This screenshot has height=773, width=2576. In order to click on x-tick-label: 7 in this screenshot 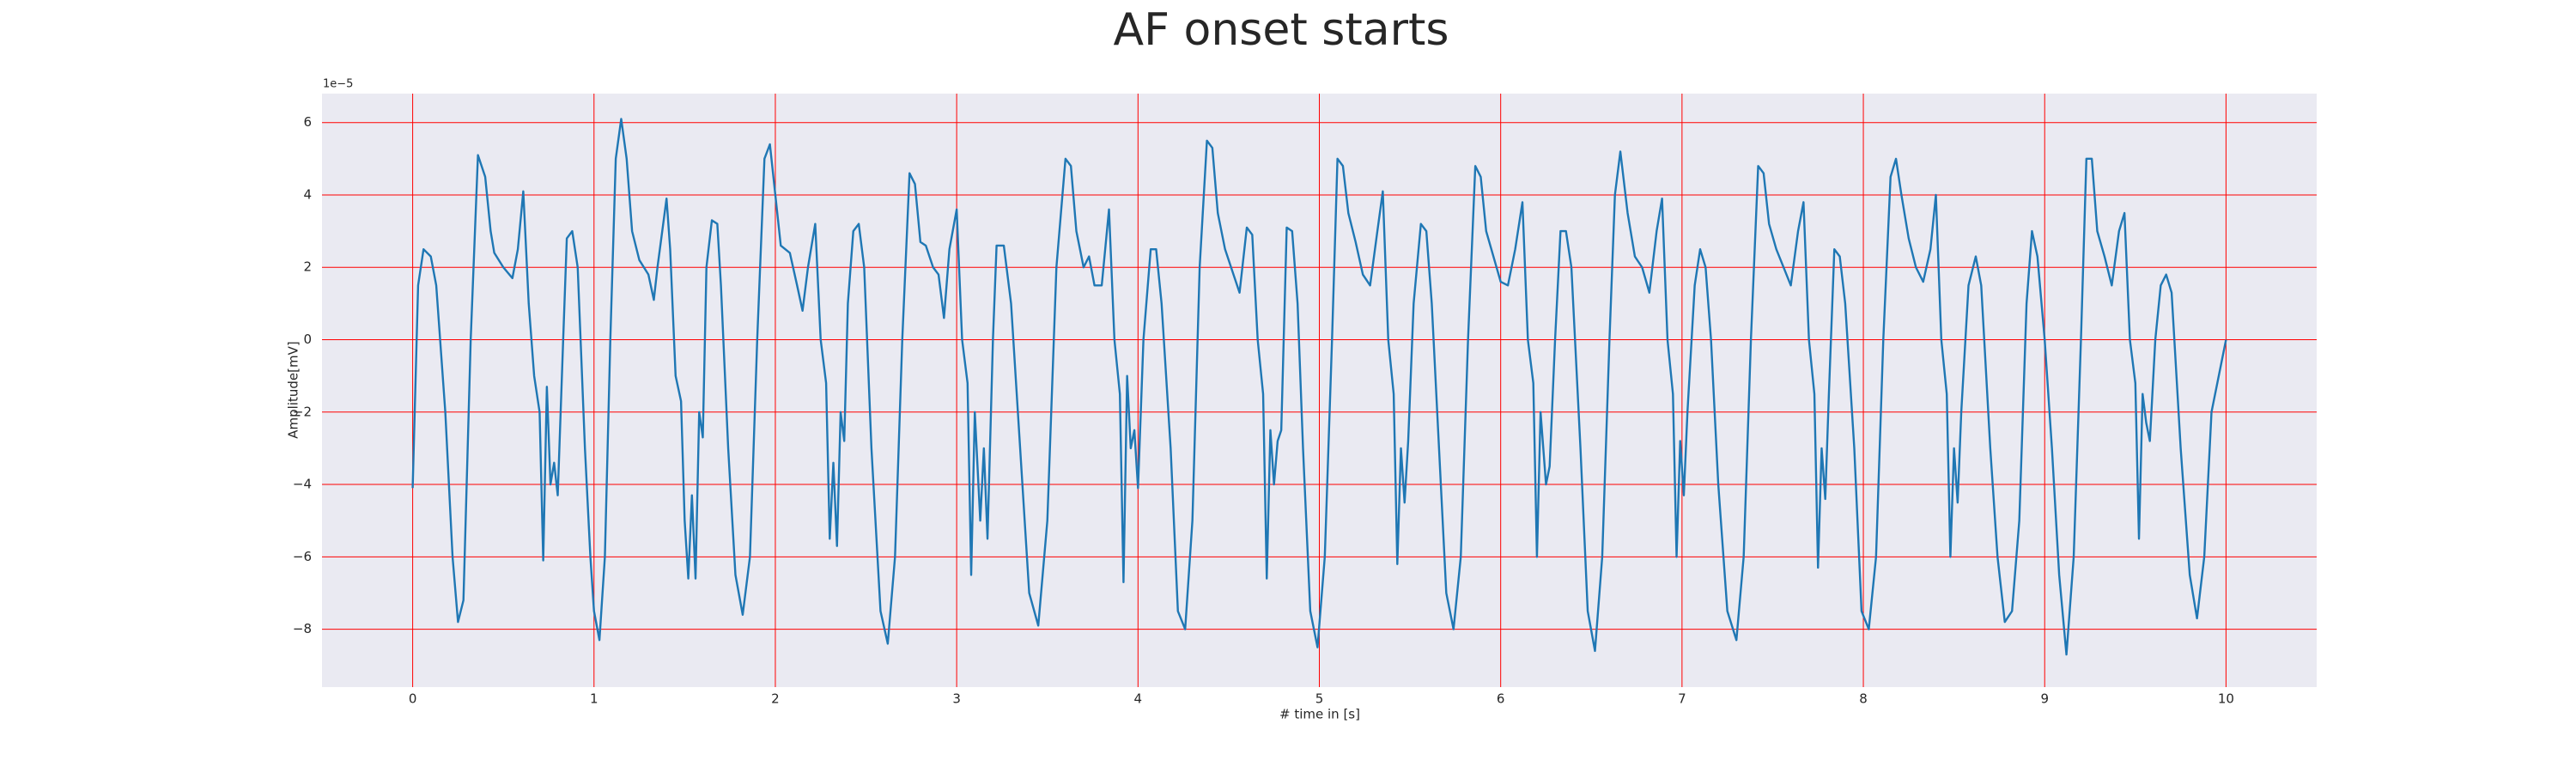, I will do `click(1682, 699)`.